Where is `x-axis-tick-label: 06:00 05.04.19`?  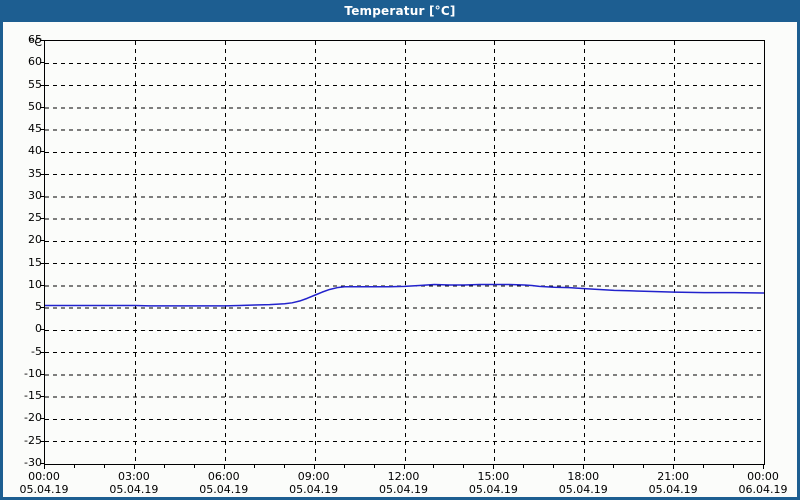 x-axis-tick-label: 06:00 05.04.19 is located at coordinates (224, 483).